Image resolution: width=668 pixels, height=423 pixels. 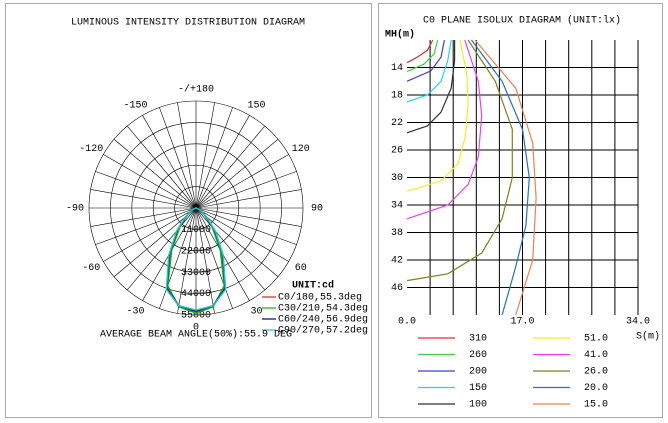 What do you see at coordinates (397, 68) in the screenshot?
I see `y-tick-label: 14` at bounding box center [397, 68].